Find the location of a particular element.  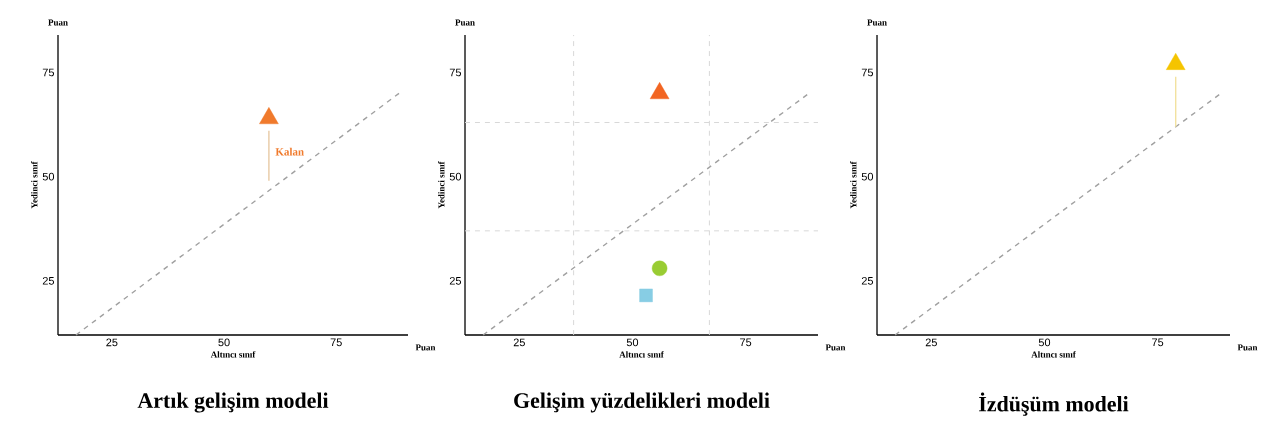

annotation: Kalan is located at coordinates (289, 151).